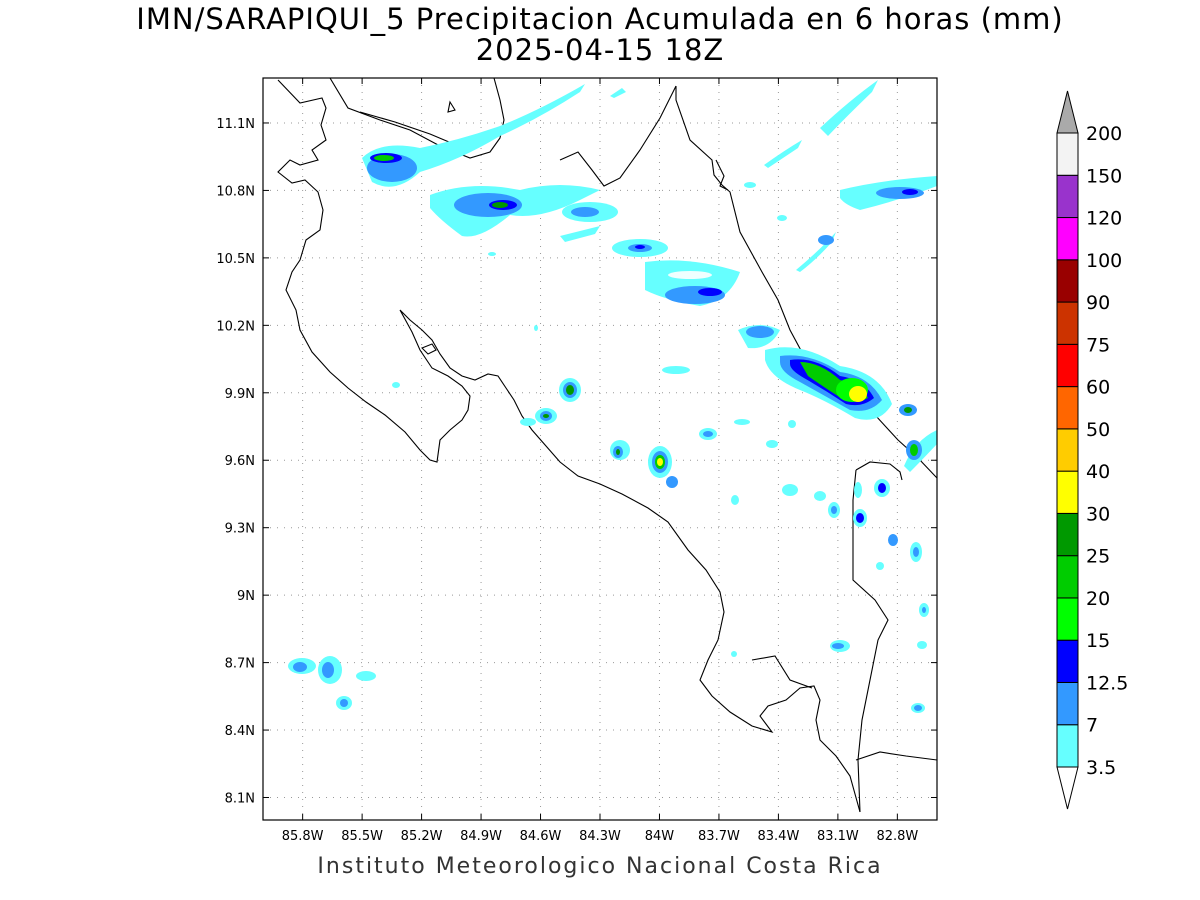 The image size is (1200, 900). I want to click on colorbar-max-arrow, so click(1067, 112).